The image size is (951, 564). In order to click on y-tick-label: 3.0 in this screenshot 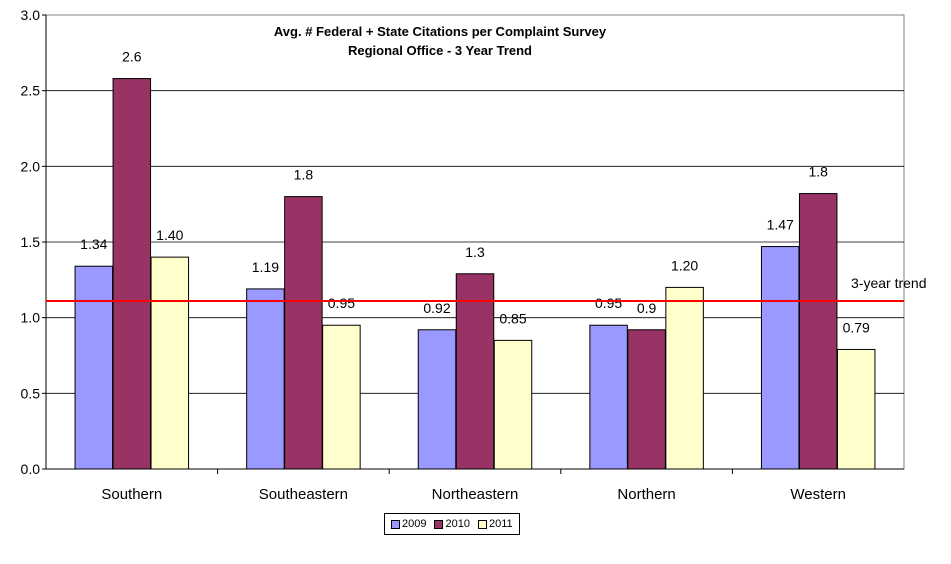, I will do `click(31, 15)`.